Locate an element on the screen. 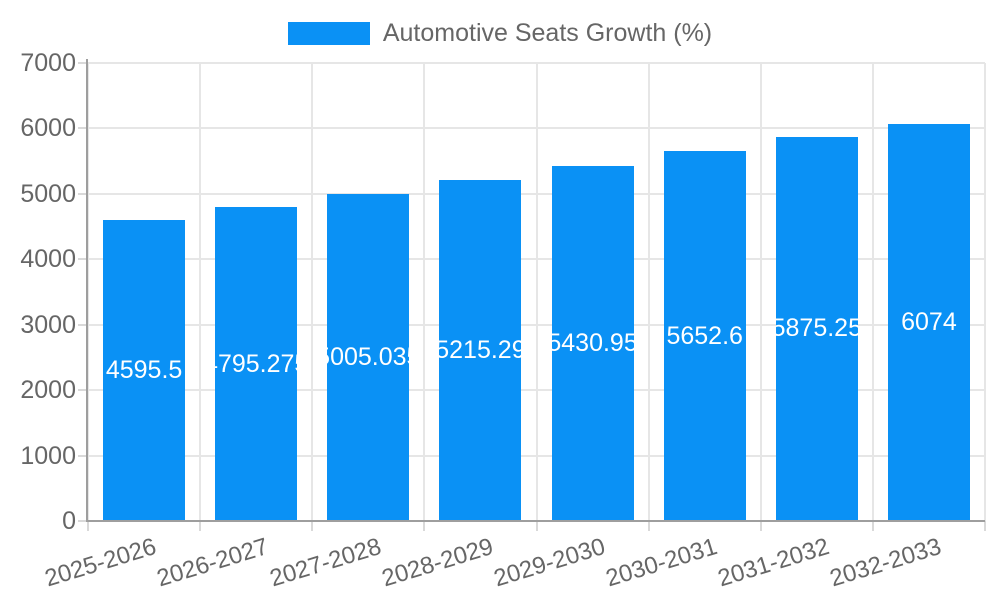  bar-value-label: 5005.035 is located at coordinates (368, 356).